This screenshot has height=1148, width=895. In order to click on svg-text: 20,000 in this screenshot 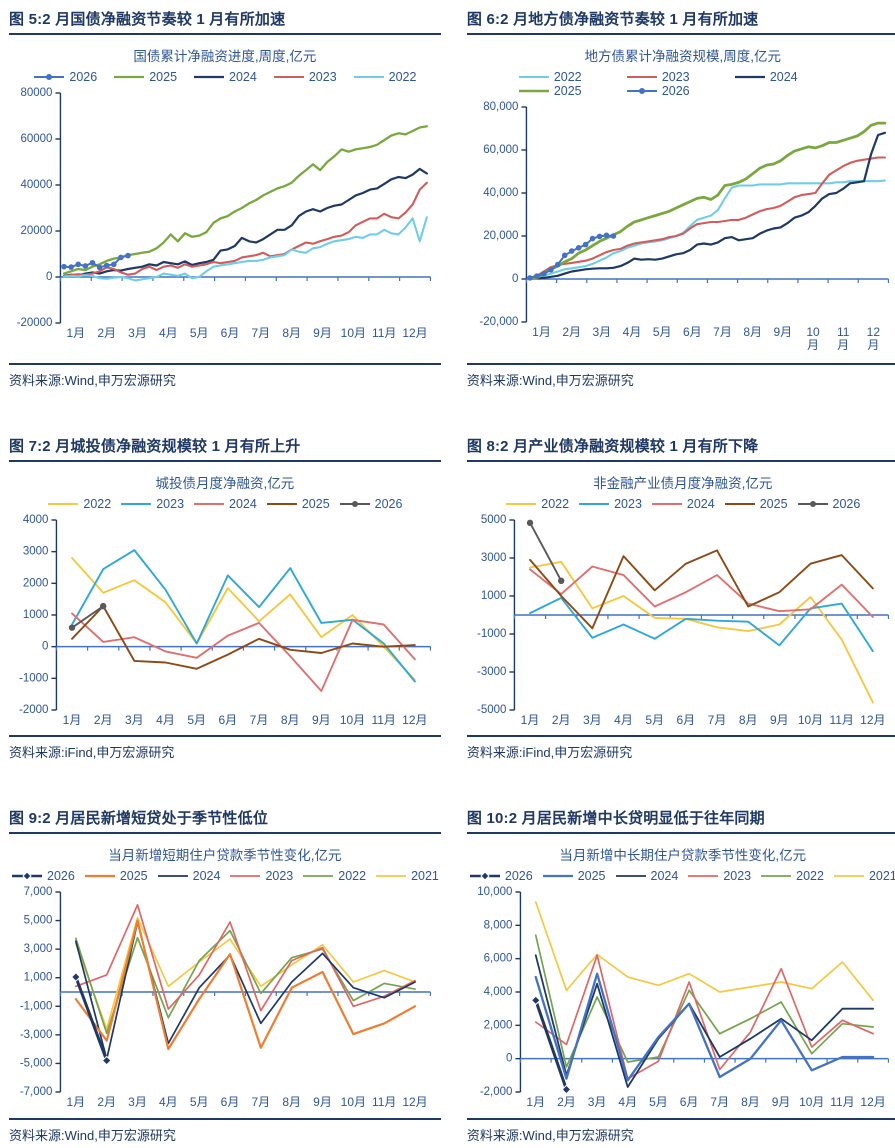, I will do `click(500, 236)`.